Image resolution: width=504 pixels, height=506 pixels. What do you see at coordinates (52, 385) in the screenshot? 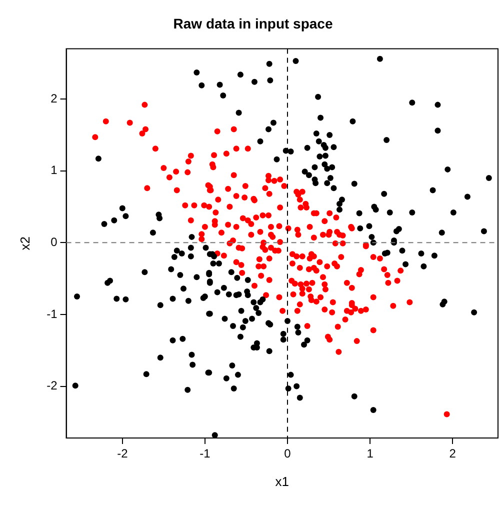
I see `y-tick-label: -2` at bounding box center [52, 385].